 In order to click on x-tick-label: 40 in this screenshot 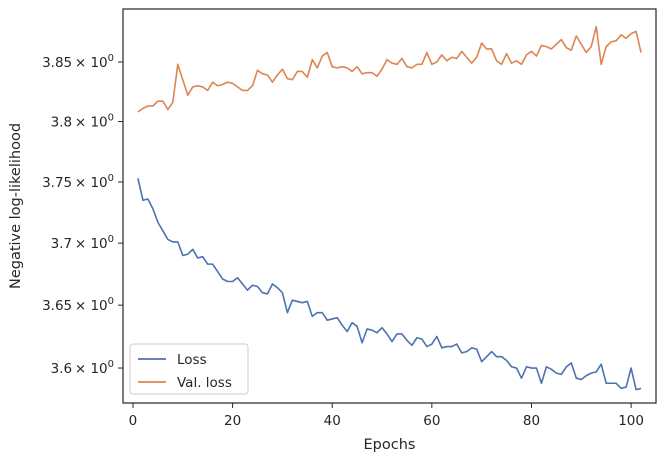, I will do `click(332, 421)`.